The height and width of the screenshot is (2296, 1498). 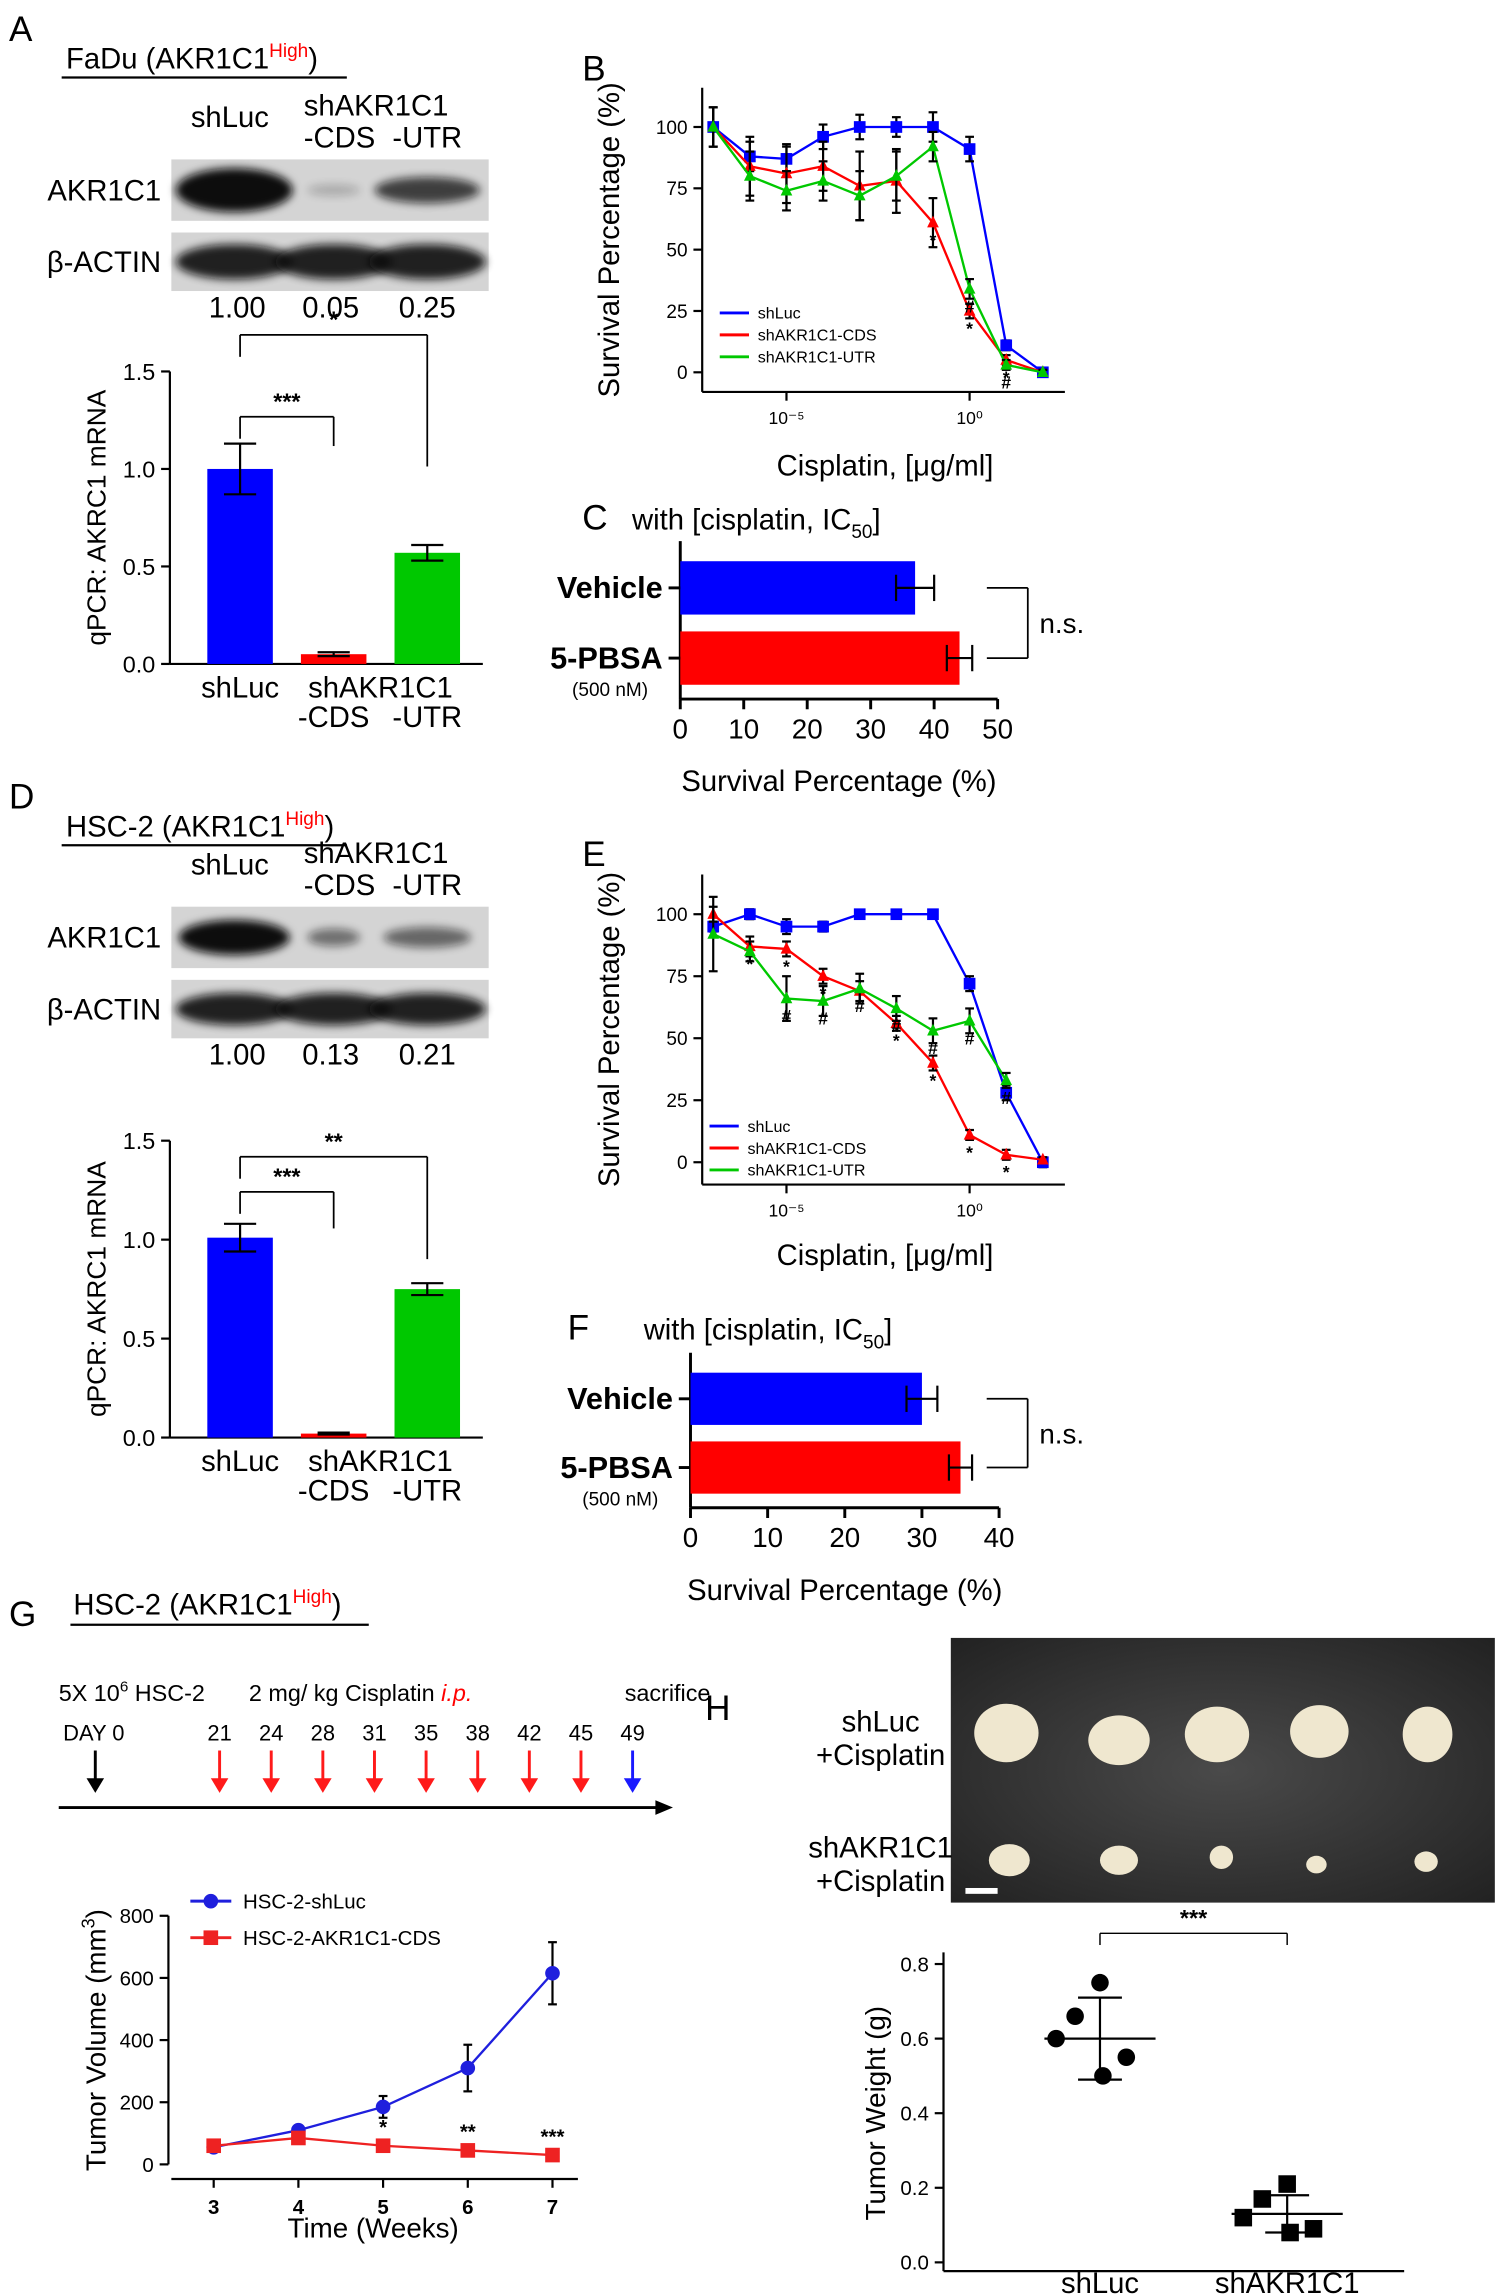 I want to click on quantification: 0.25, so click(x=427, y=308).